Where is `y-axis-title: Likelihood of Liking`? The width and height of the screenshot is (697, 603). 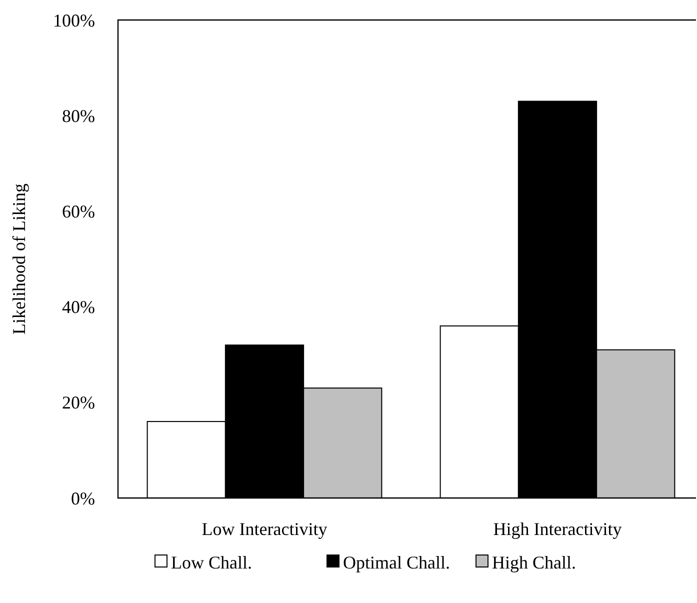
y-axis-title: Likelihood of Liking is located at coordinates (19, 259).